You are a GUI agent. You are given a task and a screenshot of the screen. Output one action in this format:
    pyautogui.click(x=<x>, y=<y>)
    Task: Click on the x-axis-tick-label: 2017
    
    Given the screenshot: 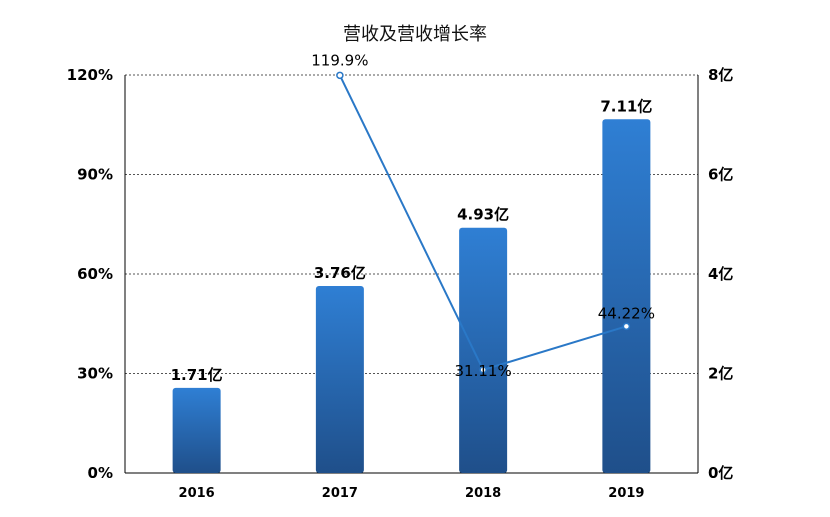 What is the action you would take?
    pyautogui.click(x=340, y=493)
    